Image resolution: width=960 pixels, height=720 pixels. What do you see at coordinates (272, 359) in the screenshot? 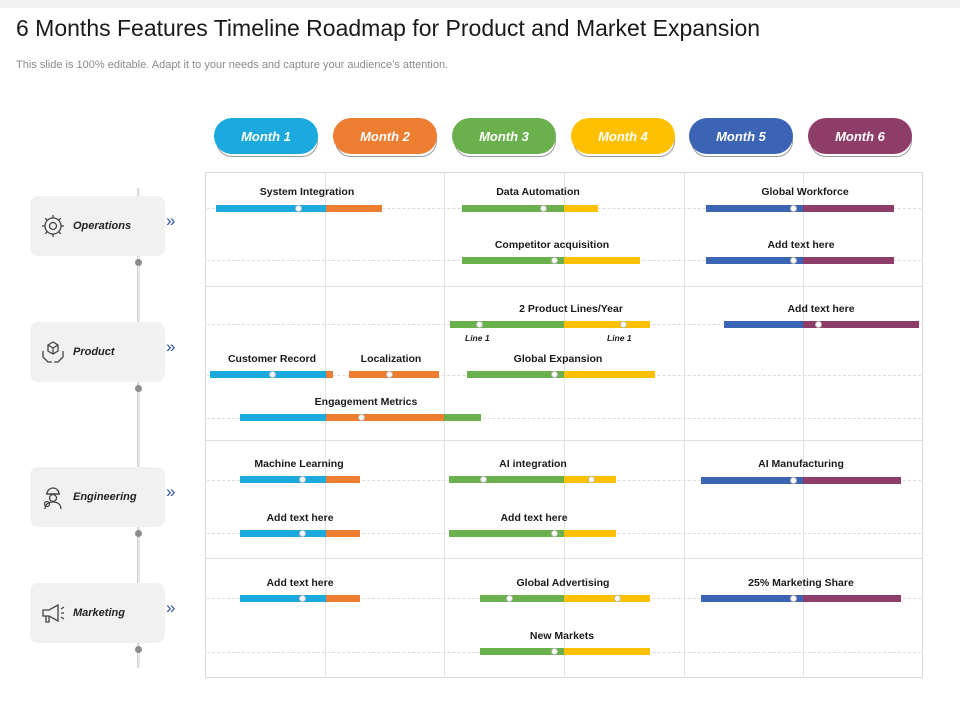
I see `task-label: Customer Record` at bounding box center [272, 359].